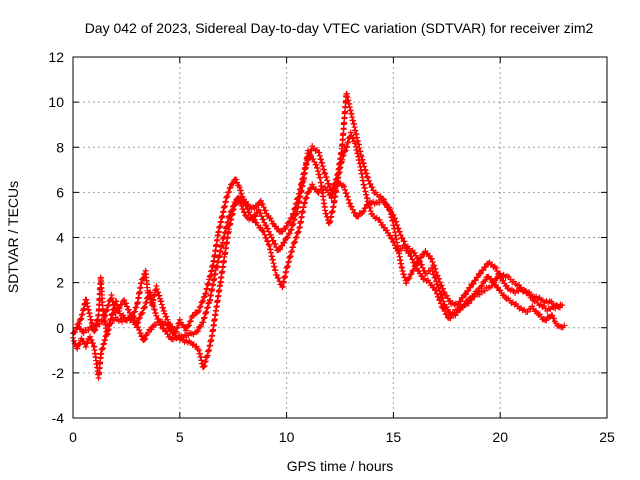  What do you see at coordinates (60, 283) in the screenshot?
I see `y-tick-label: 2` at bounding box center [60, 283].